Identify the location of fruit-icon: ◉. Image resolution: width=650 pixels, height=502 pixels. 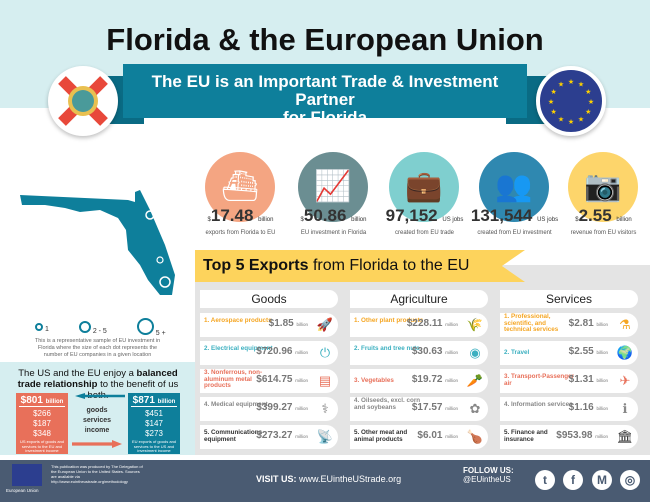
(475, 353).